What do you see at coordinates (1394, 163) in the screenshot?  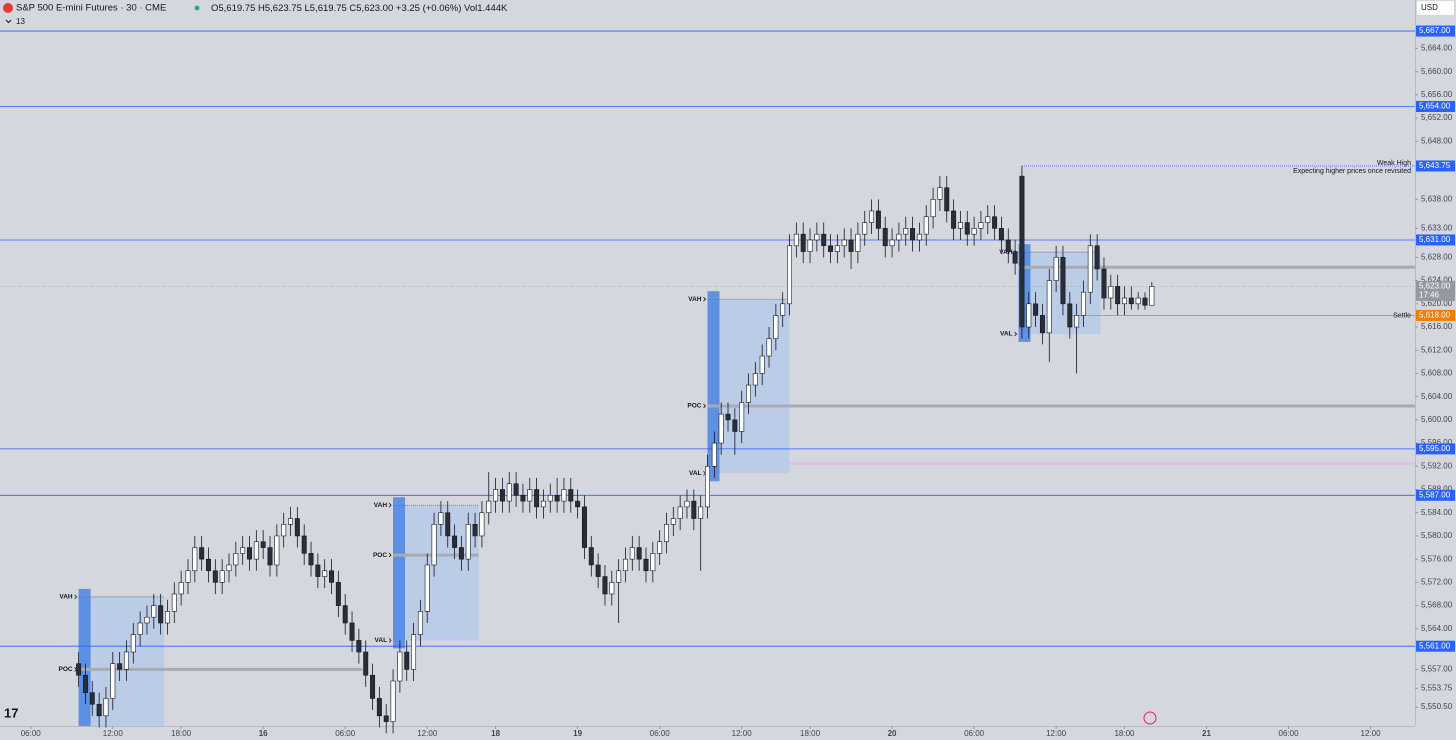 I see `weak-high-title: Weak High` at bounding box center [1394, 163].